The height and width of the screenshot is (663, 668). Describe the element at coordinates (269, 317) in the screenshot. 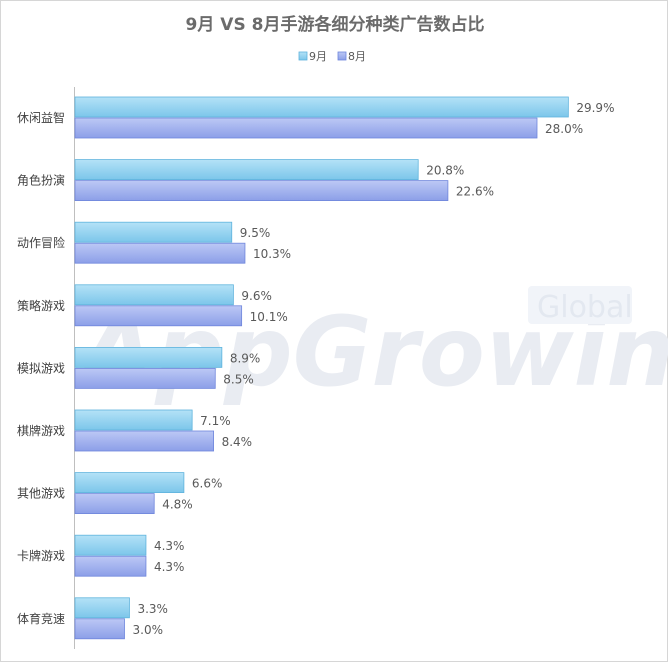

I see `data-label: 10.1%` at that location.